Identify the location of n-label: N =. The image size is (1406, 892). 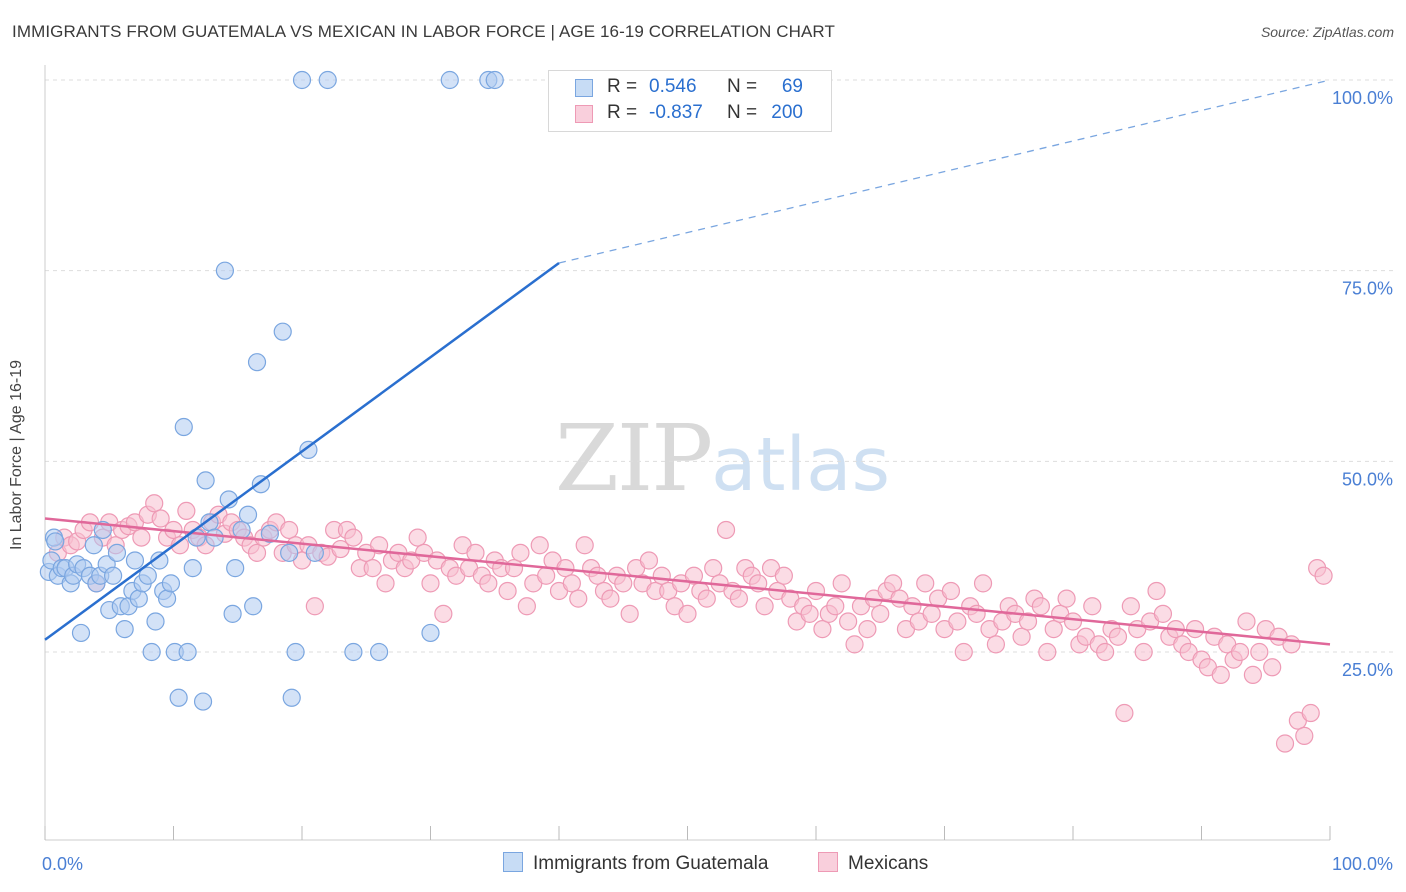
(742, 112).